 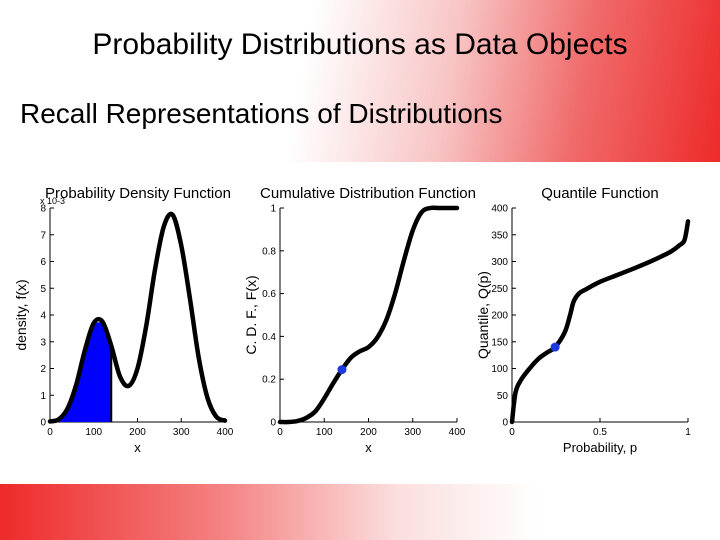 What do you see at coordinates (505, 423) in the screenshot?
I see `quantile-y-tick-label: 0` at bounding box center [505, 423].